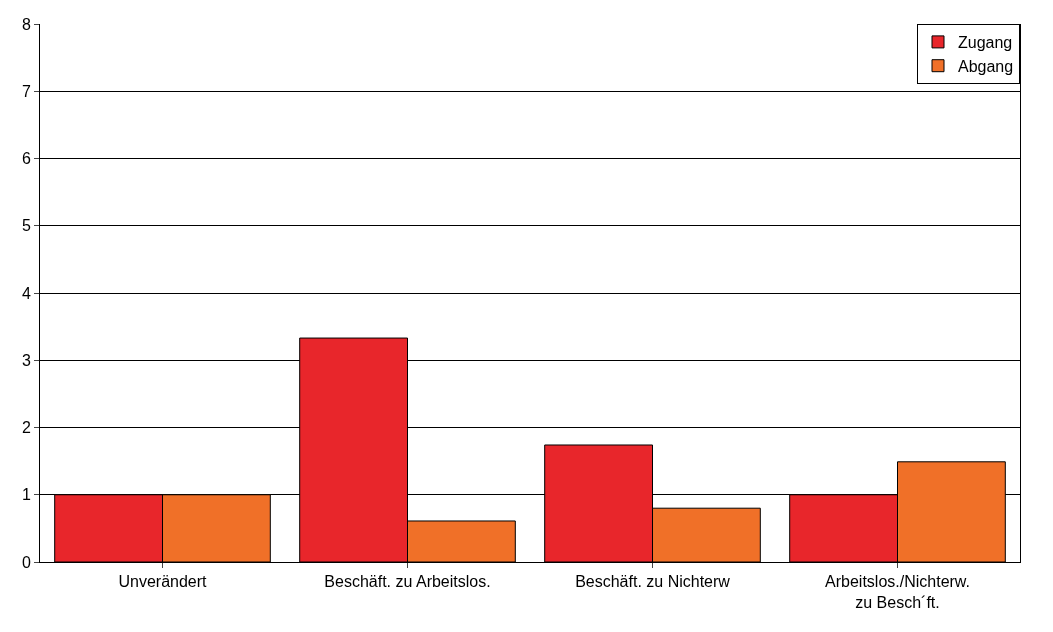 The height and width of the screenshot is (632, 1053). What do you see at coordinates (163, 582) in the screenshot?
I see `x-tick-label: Unverändert` at bounding box center [163, 582].